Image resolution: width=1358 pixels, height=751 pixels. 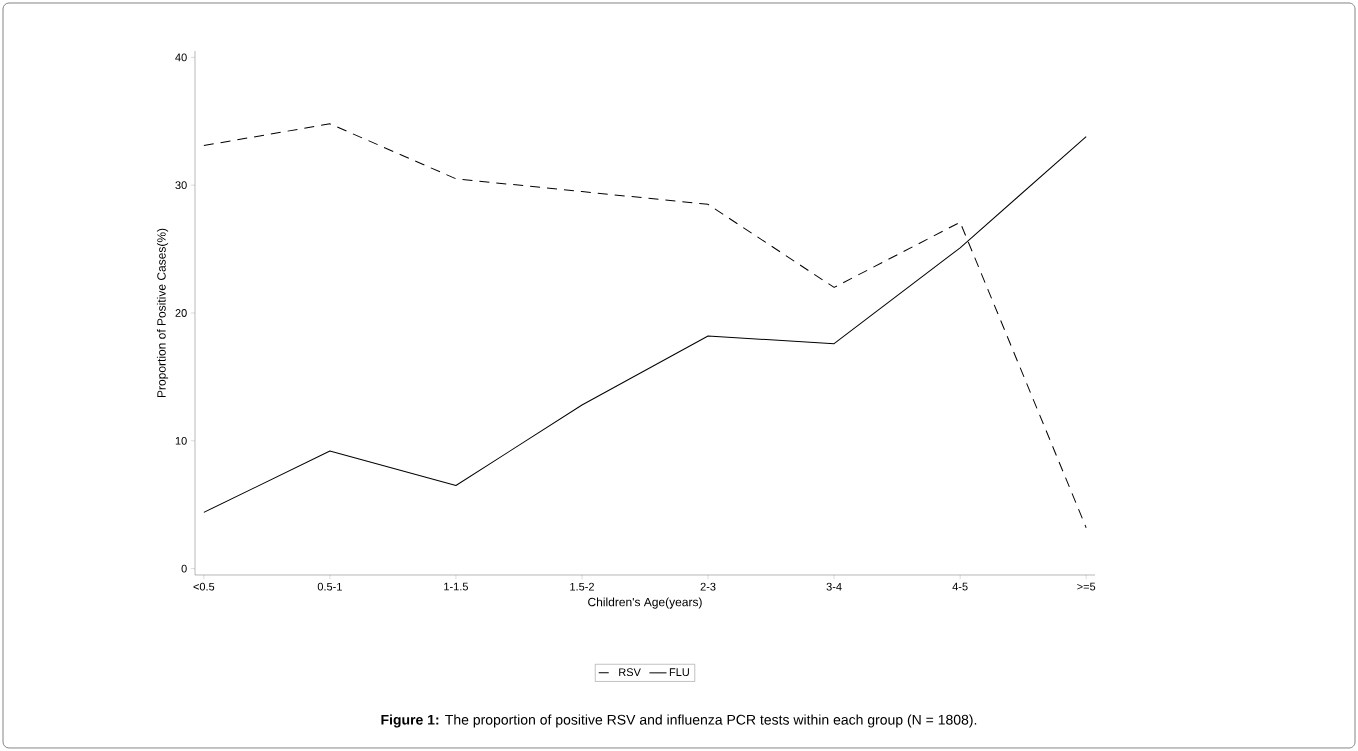 I want to click on y-axis-title: Proportion of Positive Cases(%), so click(x=162, y=313).